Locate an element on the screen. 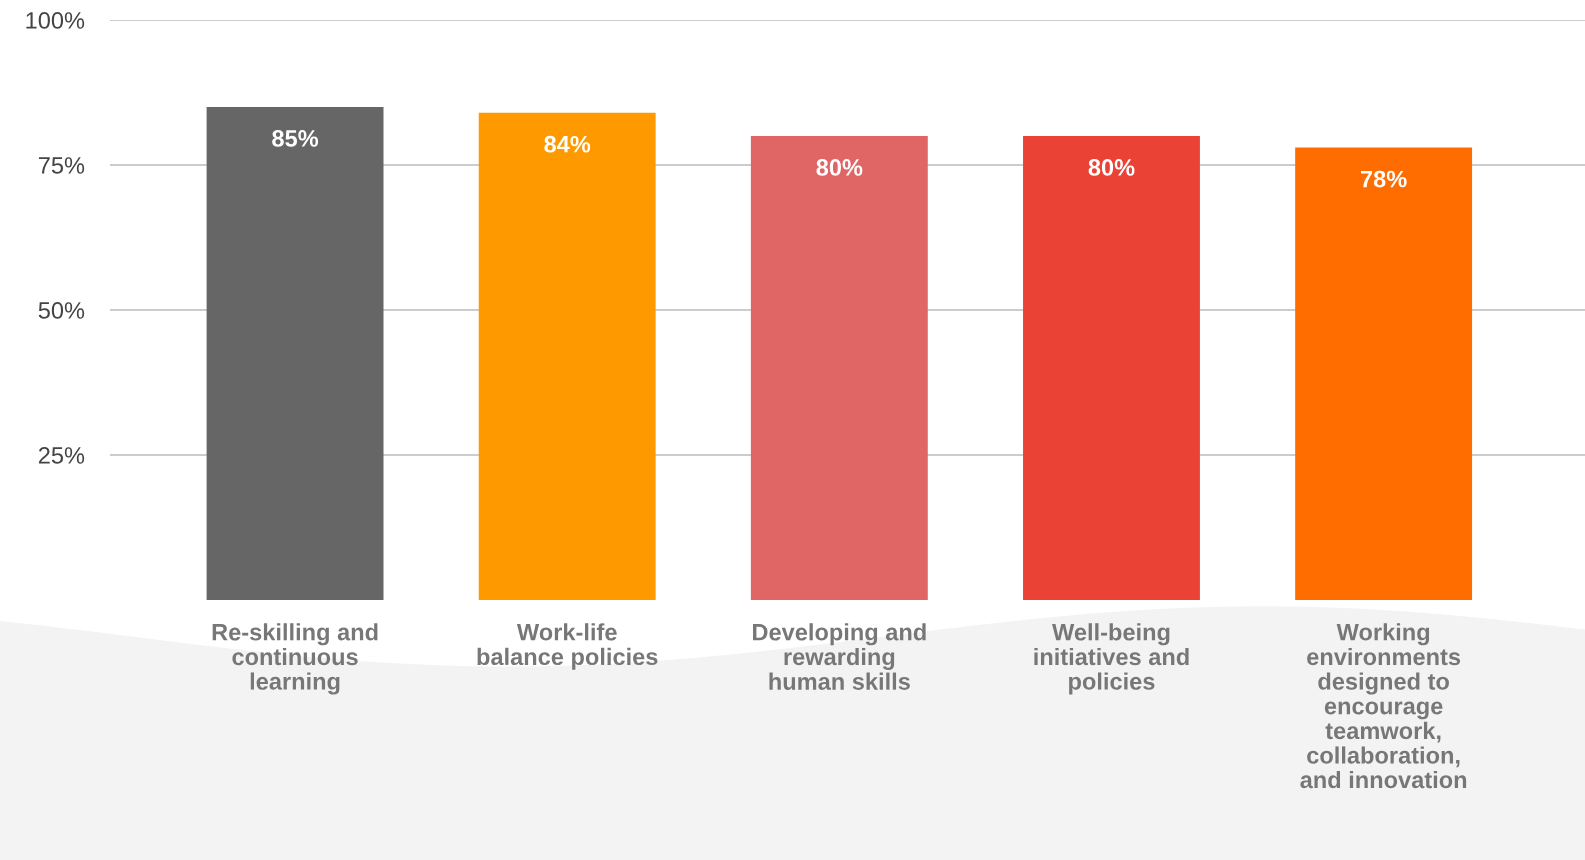 The height and width of the screenshot is (860, 1585). y-tick-label: 50% is located at coordinates (61, 310).